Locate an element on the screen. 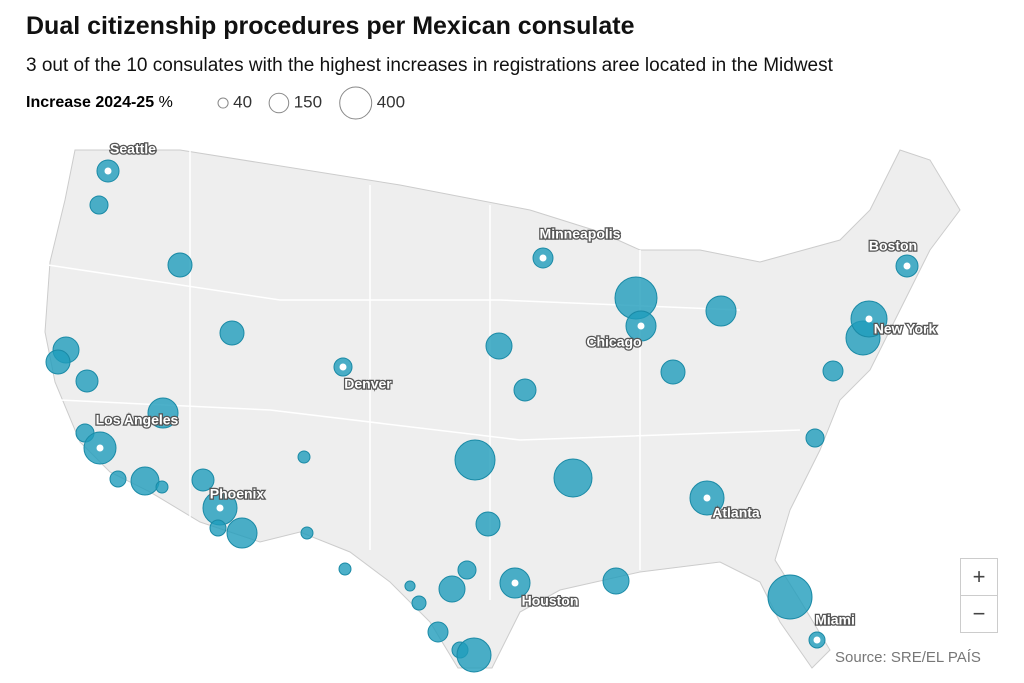  city-label: Boston is located at coordinates (893, 246).